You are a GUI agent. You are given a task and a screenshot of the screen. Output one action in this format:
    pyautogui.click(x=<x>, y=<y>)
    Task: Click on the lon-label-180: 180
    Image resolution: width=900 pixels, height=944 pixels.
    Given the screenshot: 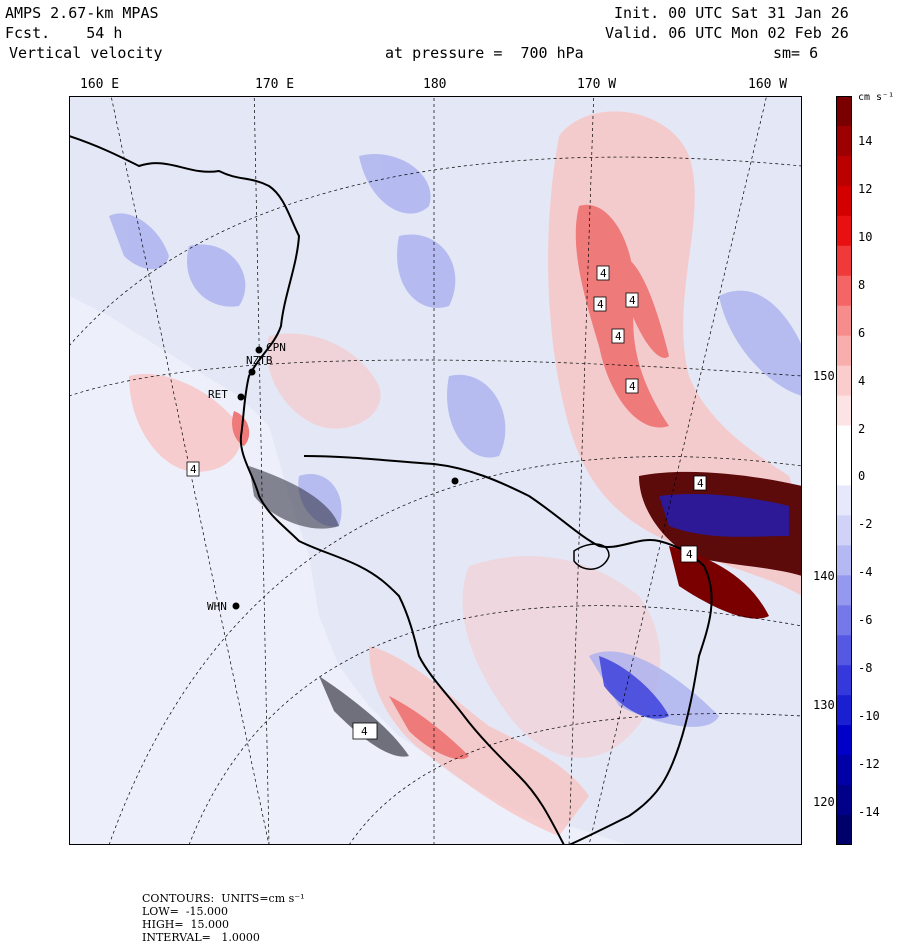 What is the action you would take?
    pyautogui.click(x=435, y=84)
    